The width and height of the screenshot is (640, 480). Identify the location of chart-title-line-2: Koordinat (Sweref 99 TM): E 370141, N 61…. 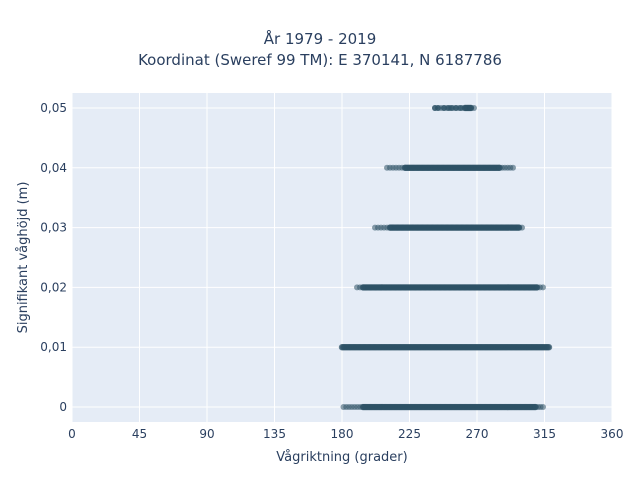
(320, 60).